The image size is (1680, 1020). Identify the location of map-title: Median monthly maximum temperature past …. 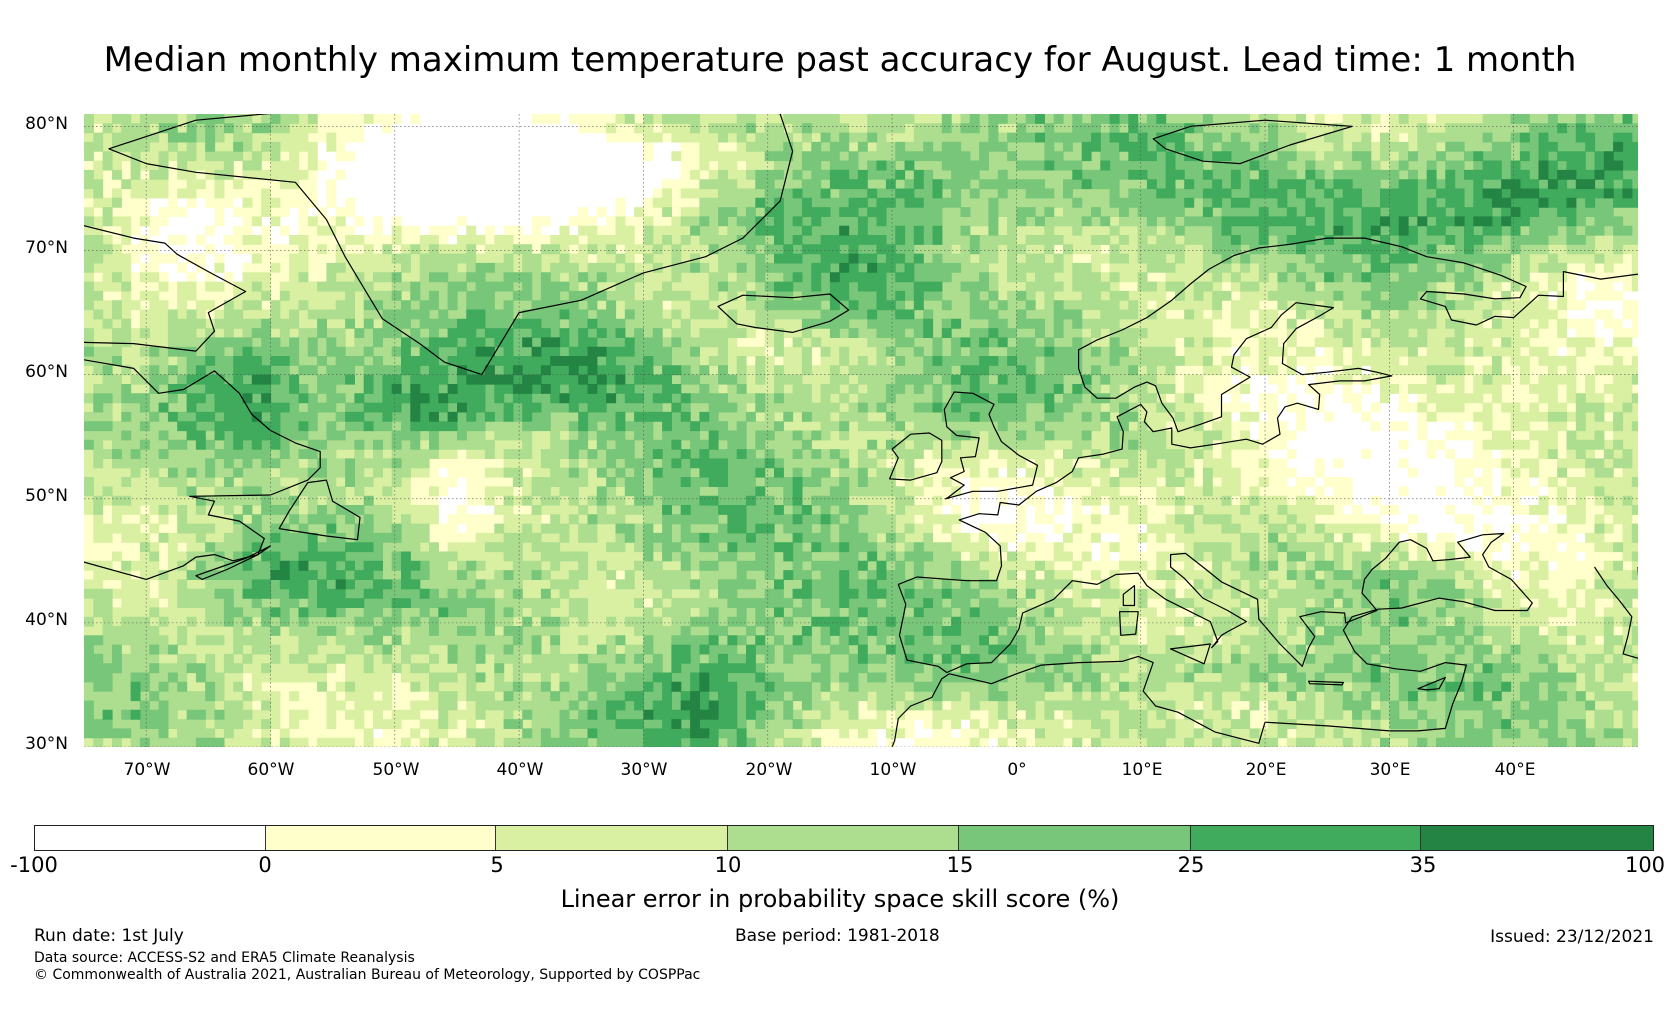
(840, 60).